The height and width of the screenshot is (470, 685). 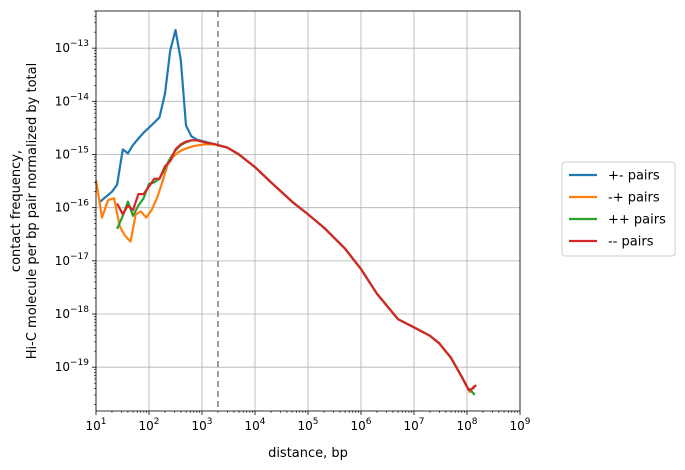 I want to click on x-tick-label: 10⁶, so click(x=360, y=425).